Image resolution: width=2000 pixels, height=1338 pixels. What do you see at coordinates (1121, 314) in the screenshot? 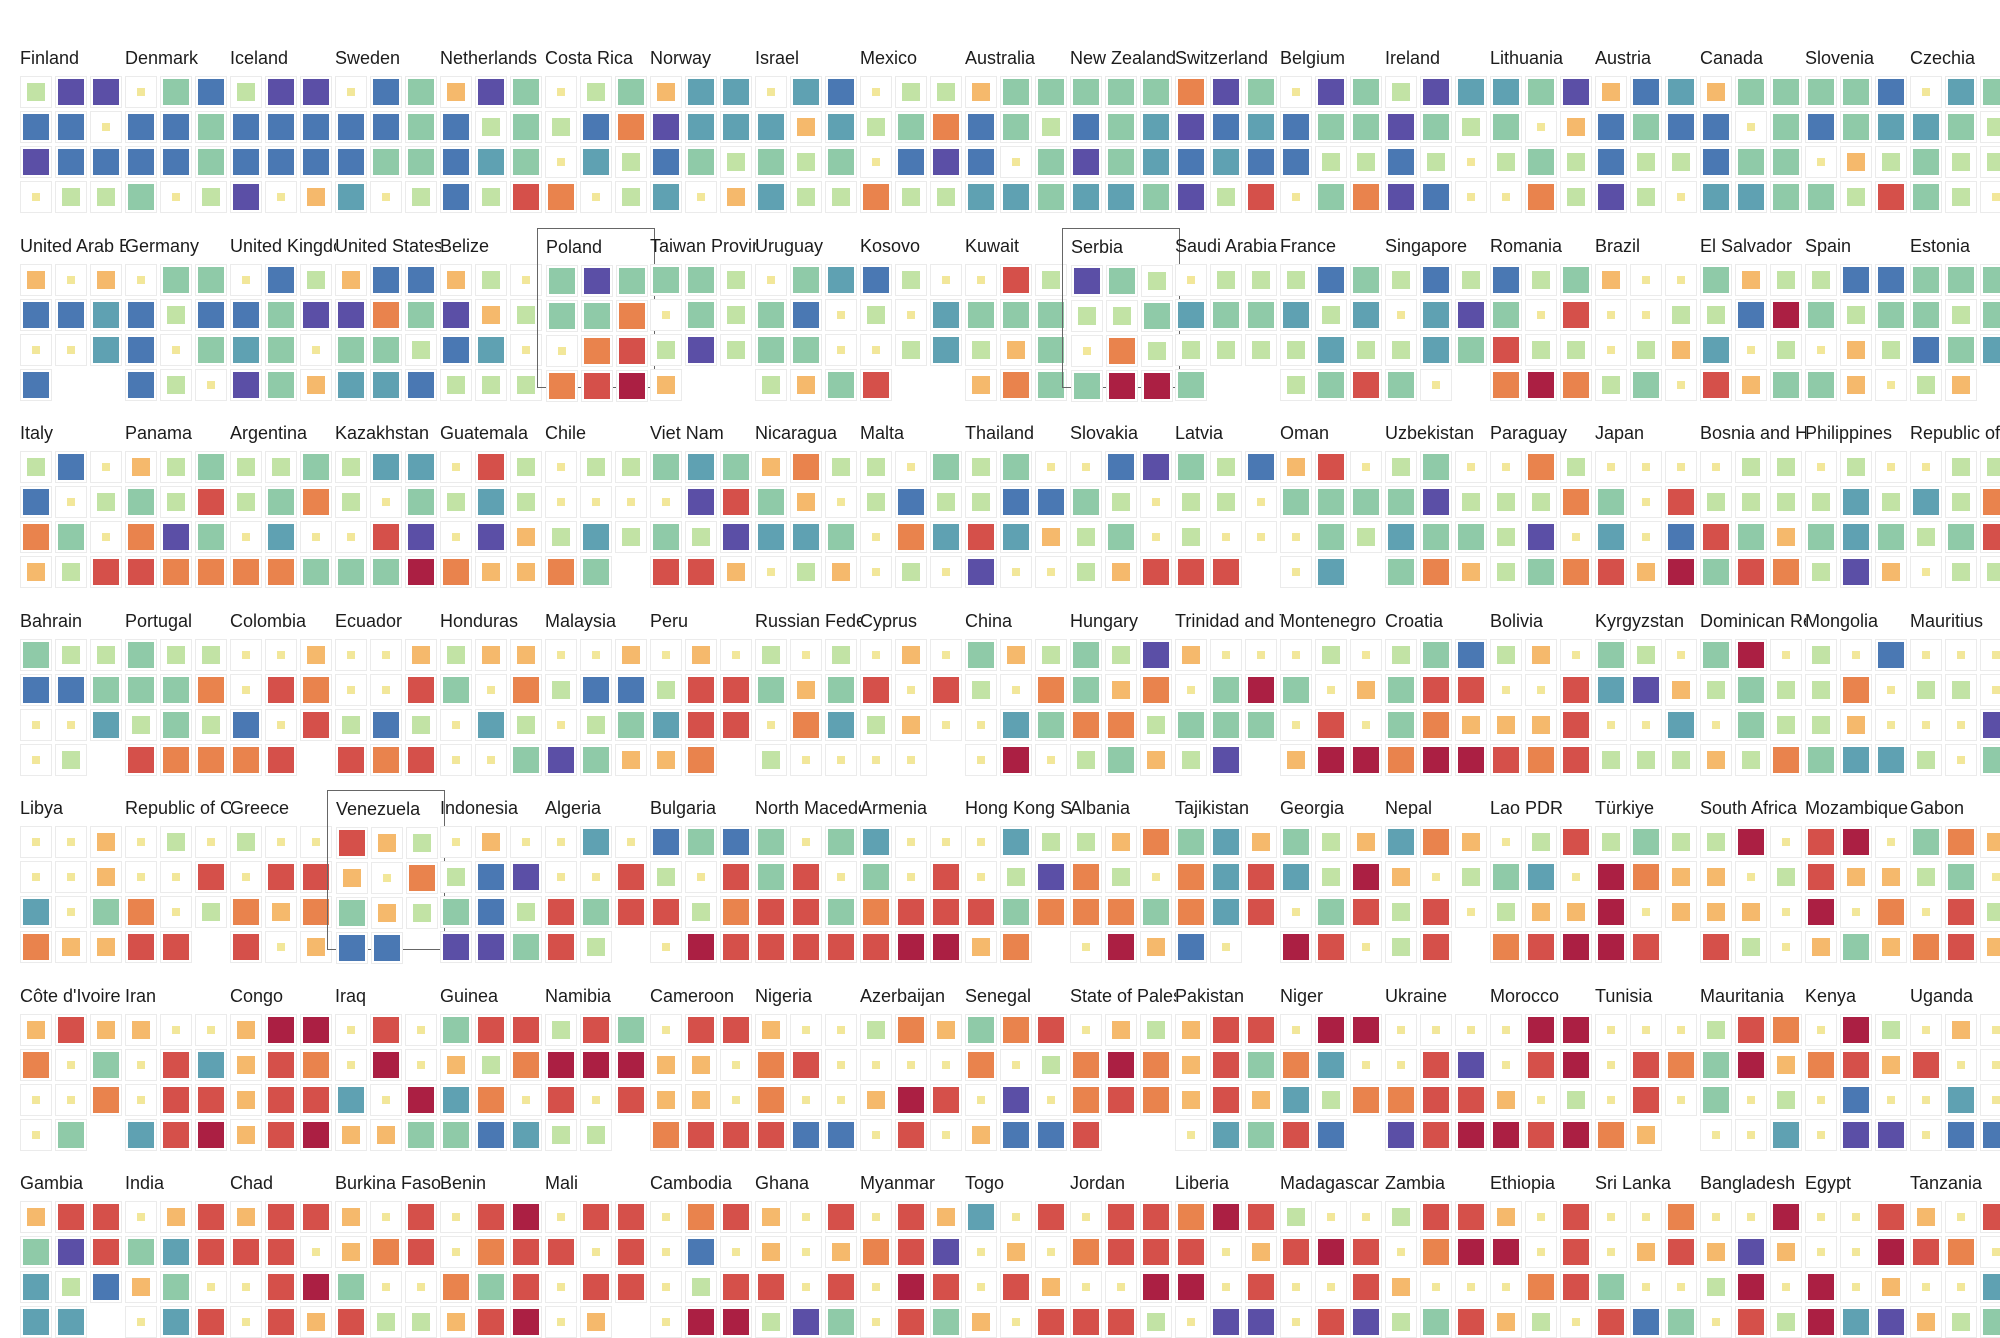
I see `country-panel: Serbia` at bounding box center [1121, 314].